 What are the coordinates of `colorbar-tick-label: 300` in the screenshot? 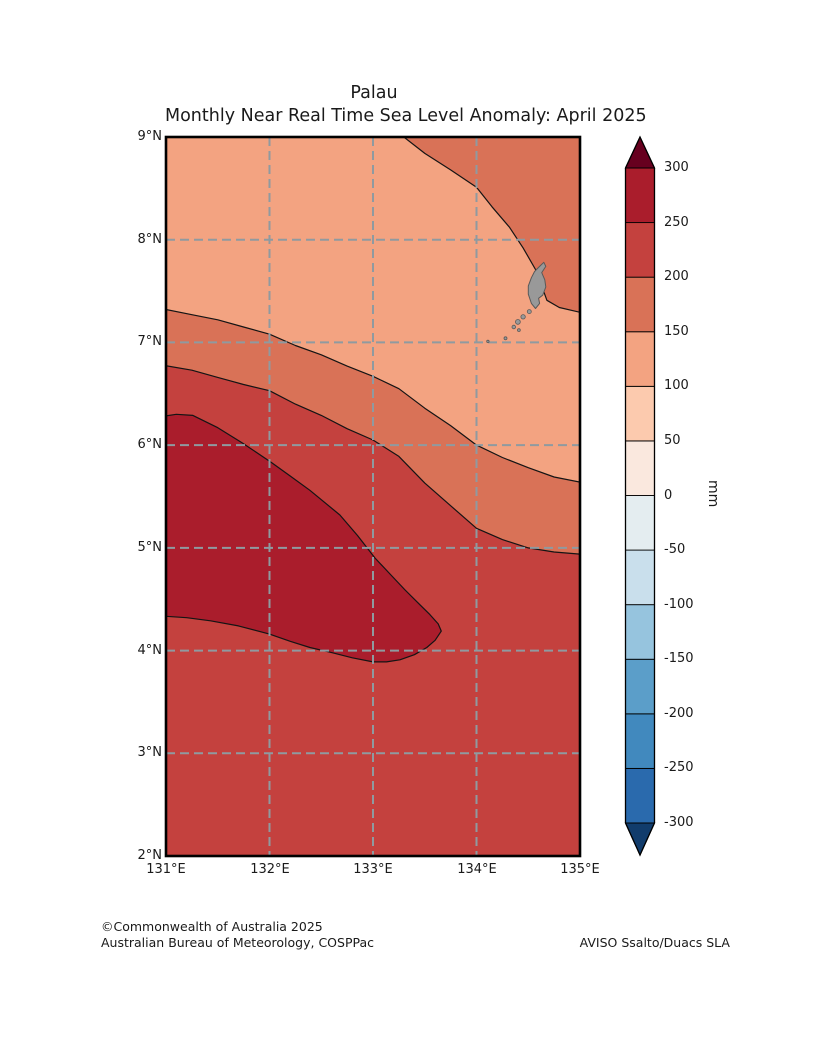 It's located at (676, 167).